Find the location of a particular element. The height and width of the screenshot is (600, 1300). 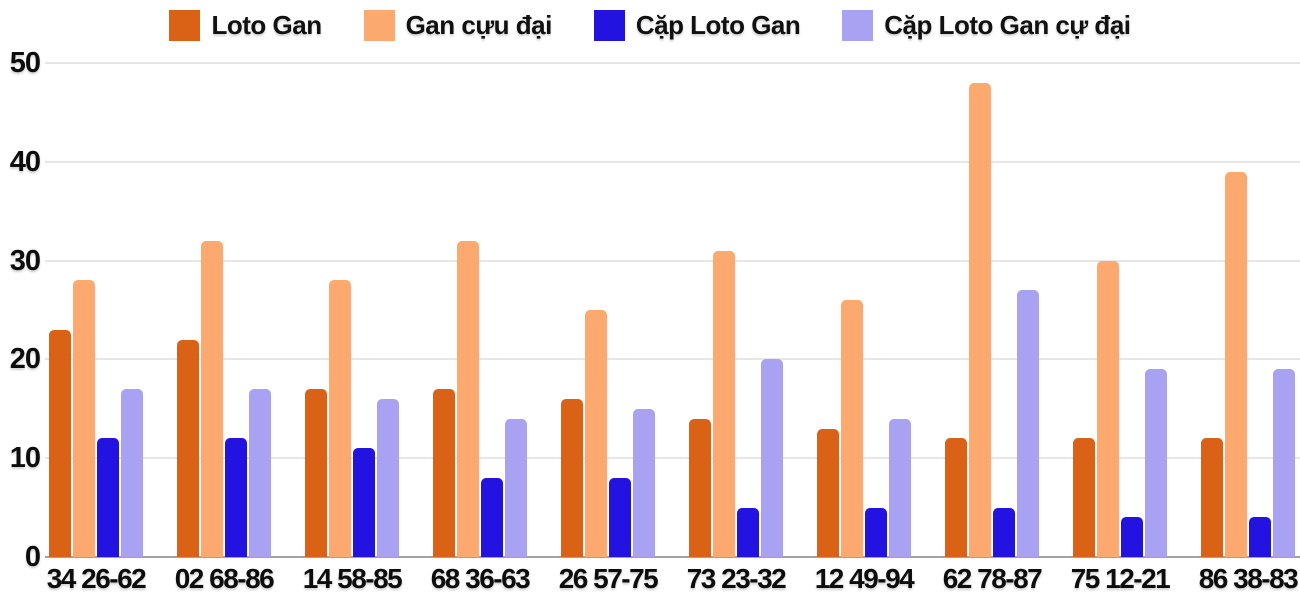

legend-item: Loto Gan is located at coordinates (245, 25).